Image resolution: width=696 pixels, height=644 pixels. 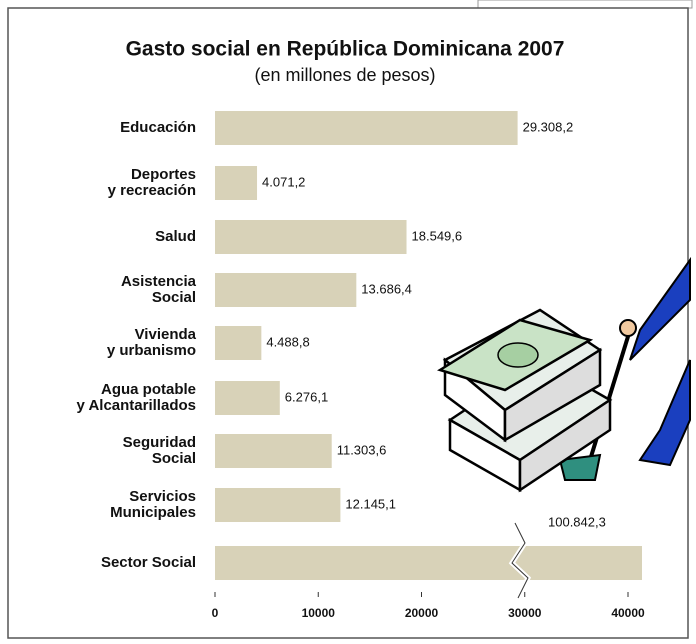 I want to click on x-tick-label: 30000, so click(x=525, y=613).